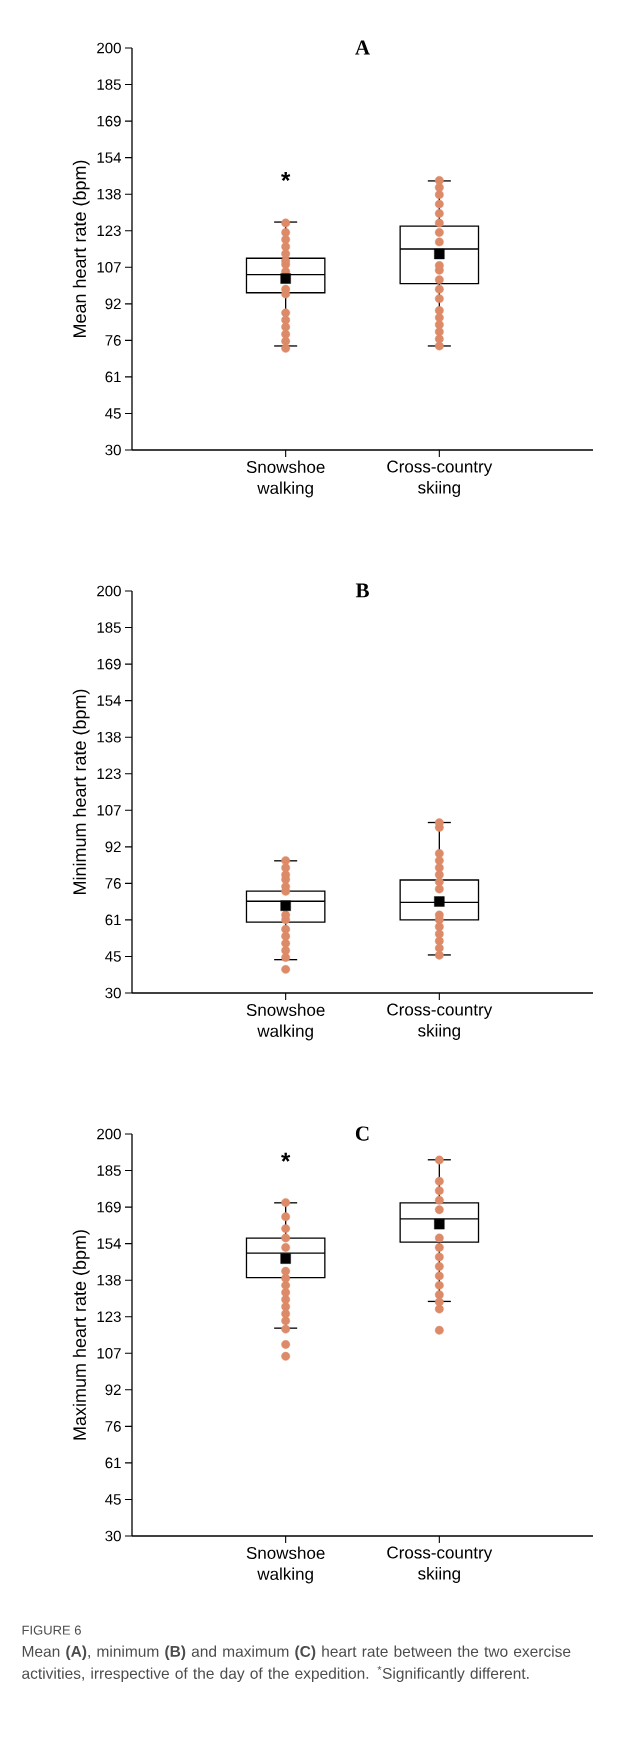 Image resolution: width=639 pixels, height=1758 pixels. Describe the element at coordinates (296, 1663) in the screenshot. I see `text: Mean (A), minimum (B) and maximum (C) heart rate between the two exercise activities, irrespective of the day of the expedition. $^{*}$Significantly different.` at that location.